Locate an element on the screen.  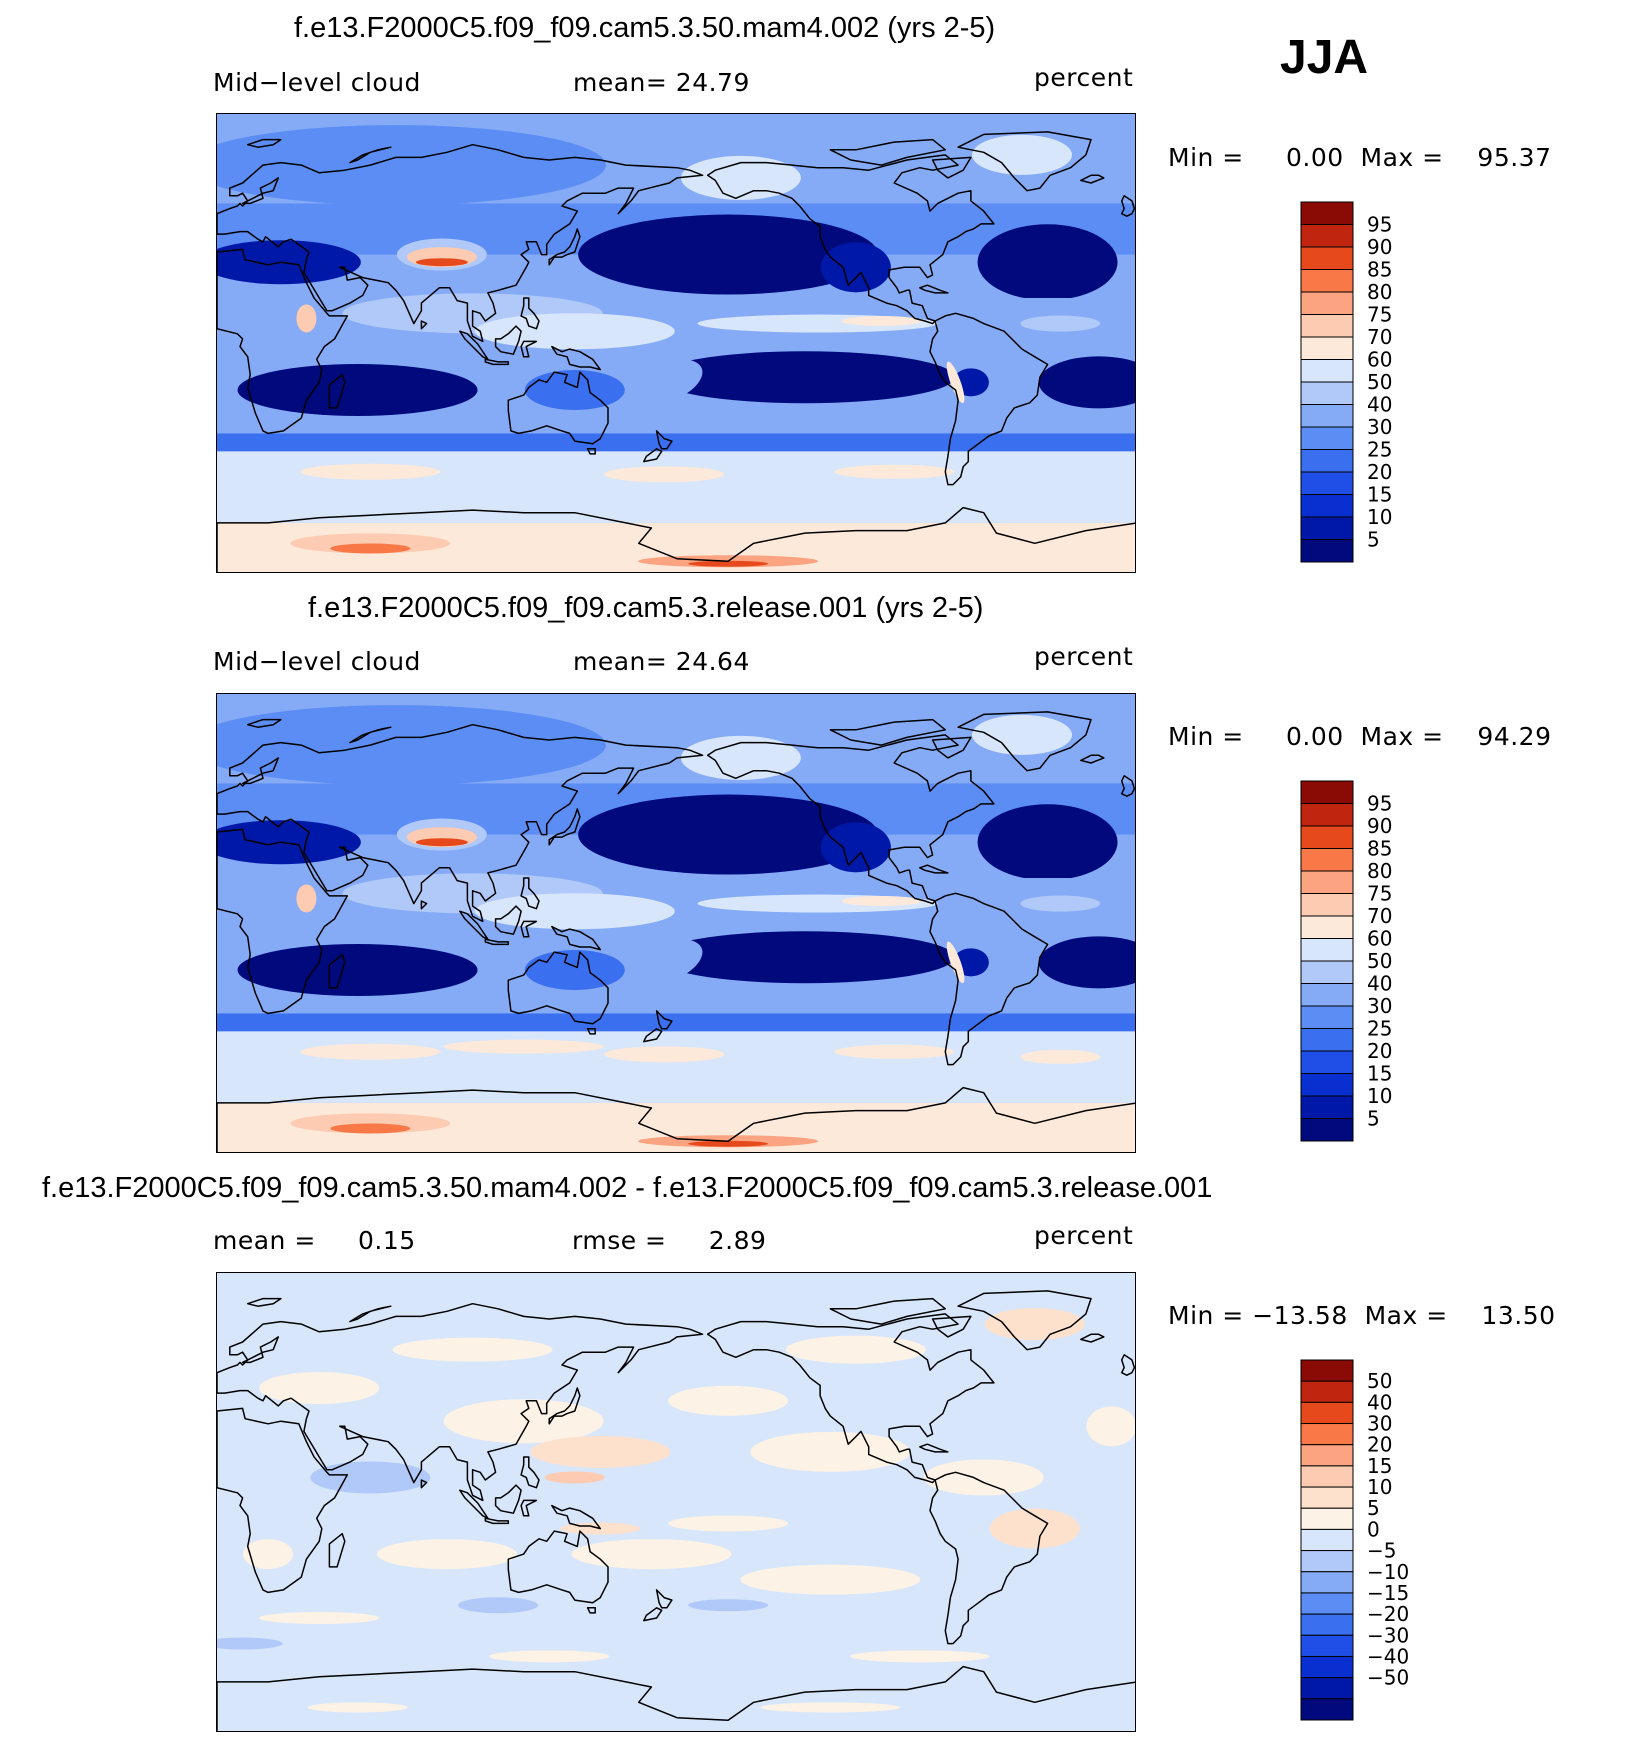
colorbar-tick-label: 75 is located at coordinates (1379, 894).